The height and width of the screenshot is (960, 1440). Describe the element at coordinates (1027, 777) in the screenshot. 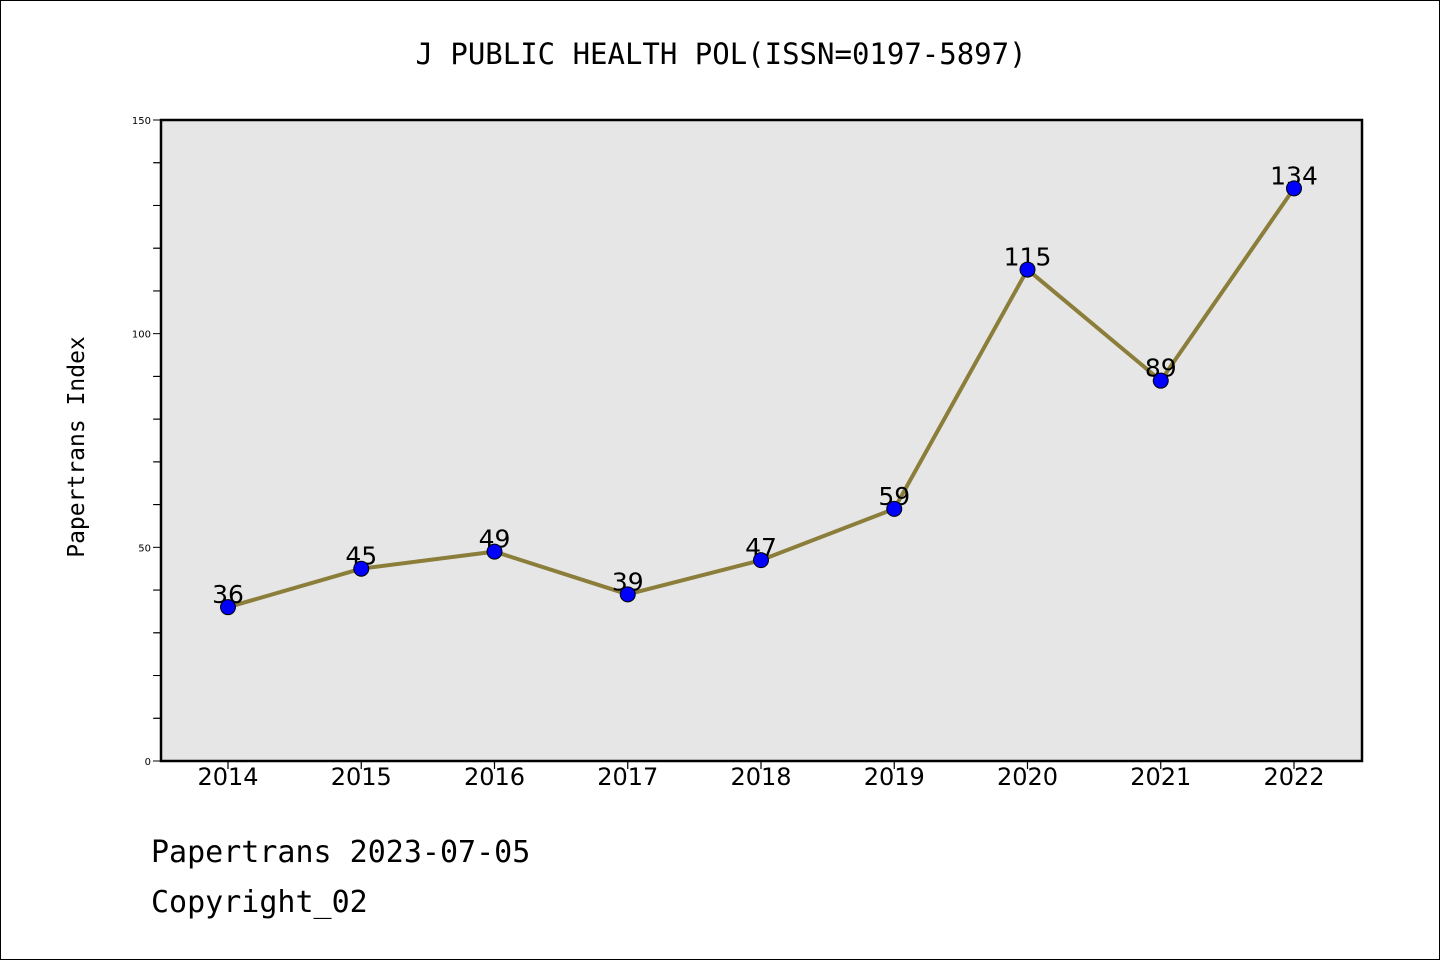

I see `x-tick-label: 2020` at that location.